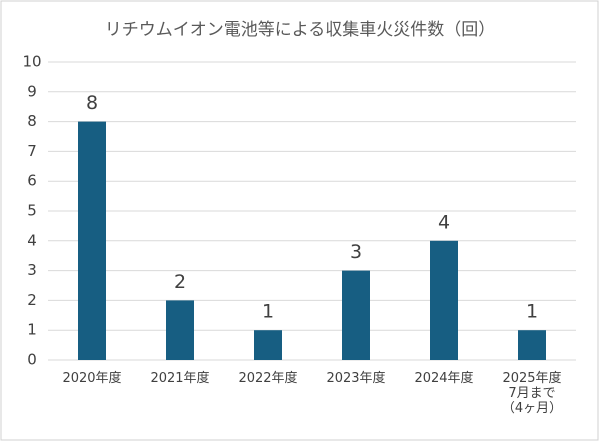  Describe the element at coordinates (532, 393) in the screenshot. I see `x-tick-label: 2025年度 7月まで （4ヶ月）` at that location.